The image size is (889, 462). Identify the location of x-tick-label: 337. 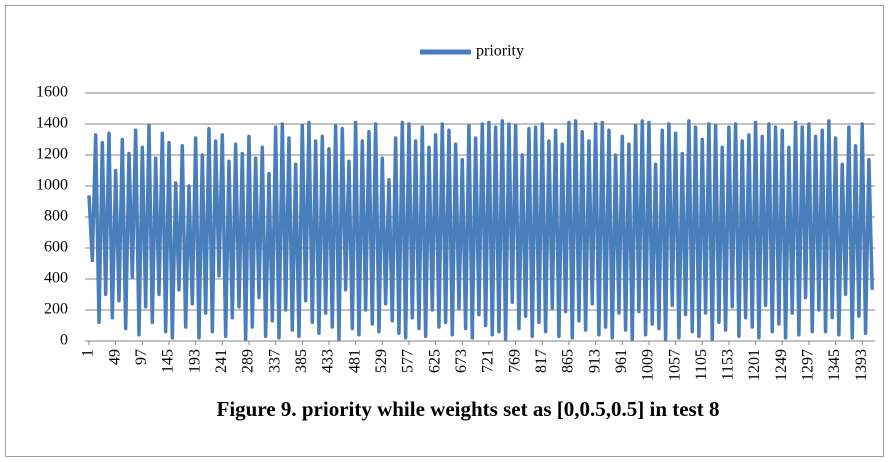
(274, 361).